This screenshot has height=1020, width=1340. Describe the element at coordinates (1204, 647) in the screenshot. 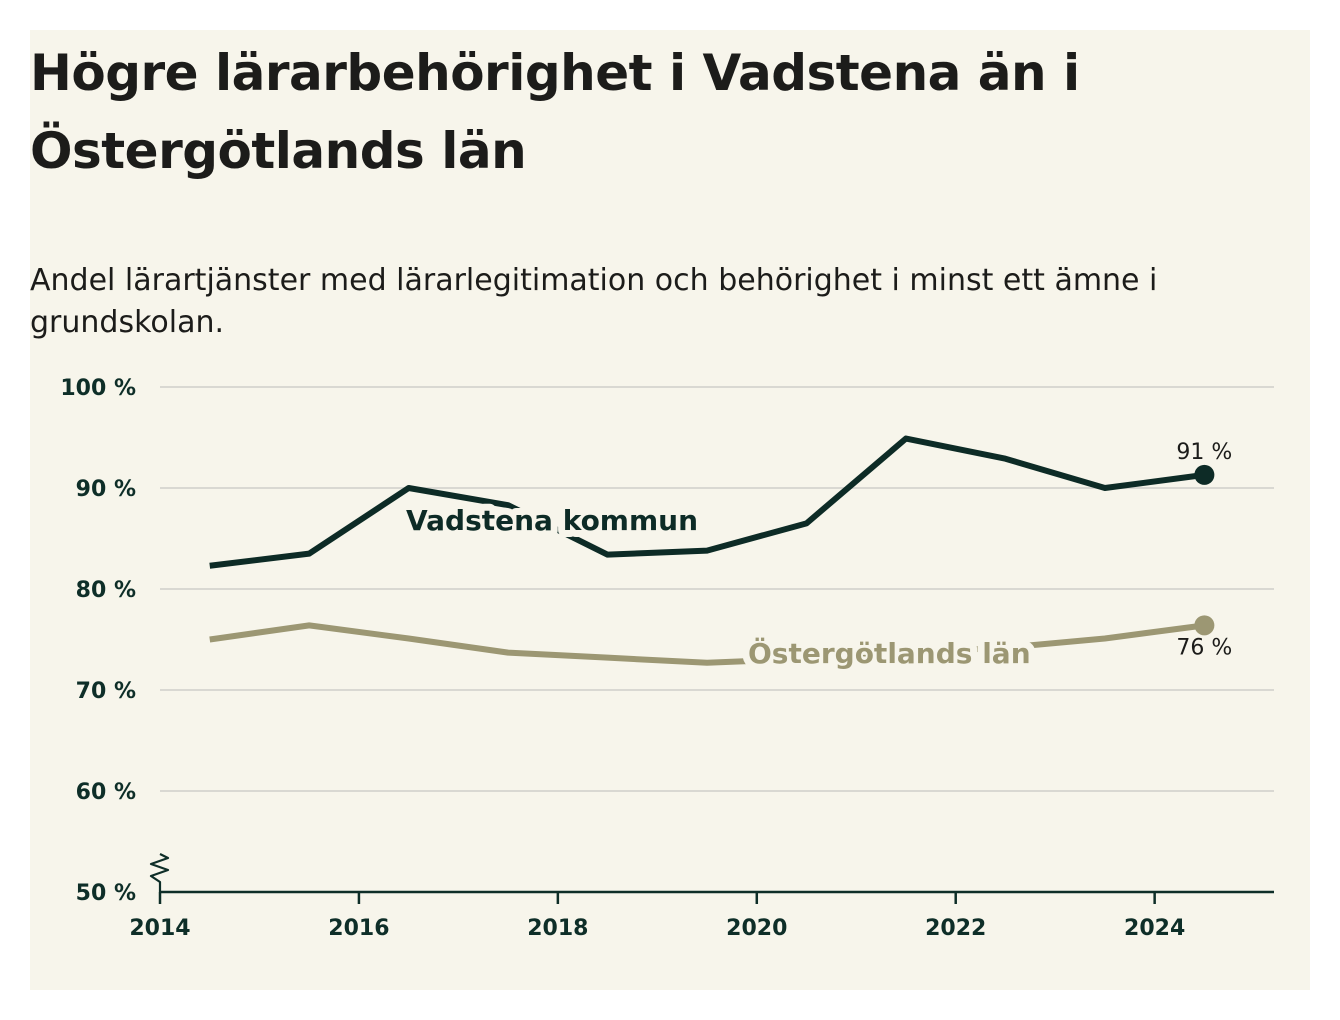

I see `end-value-label-ostergotland: 76 %` at that location.